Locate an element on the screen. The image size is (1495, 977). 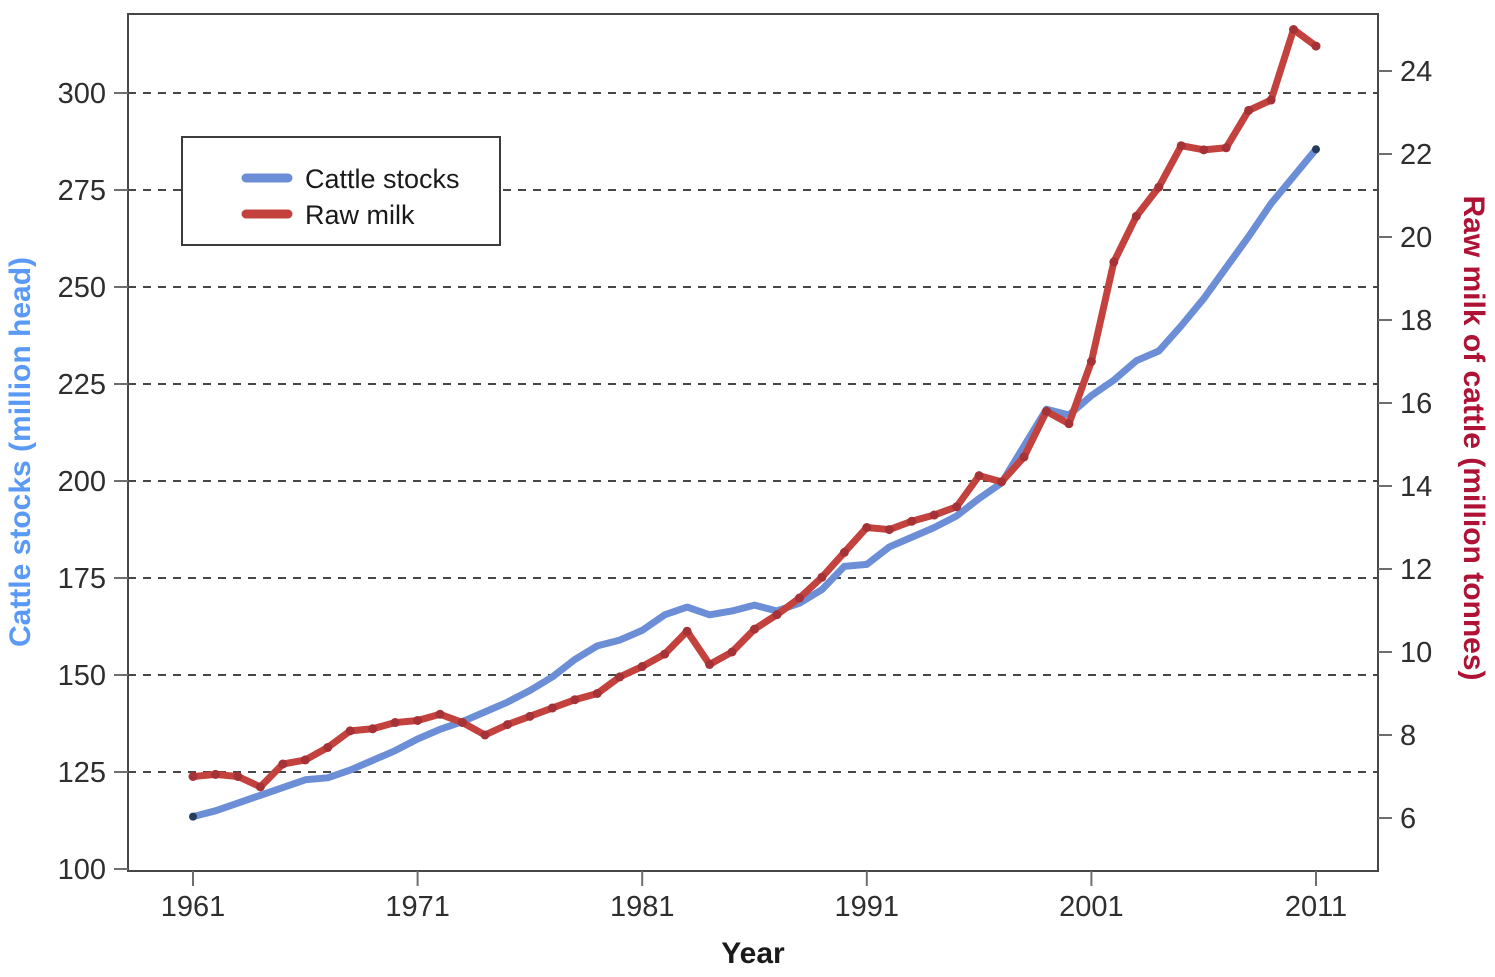
left-tick-label-175: 175 is located at coordinates (82, 579).